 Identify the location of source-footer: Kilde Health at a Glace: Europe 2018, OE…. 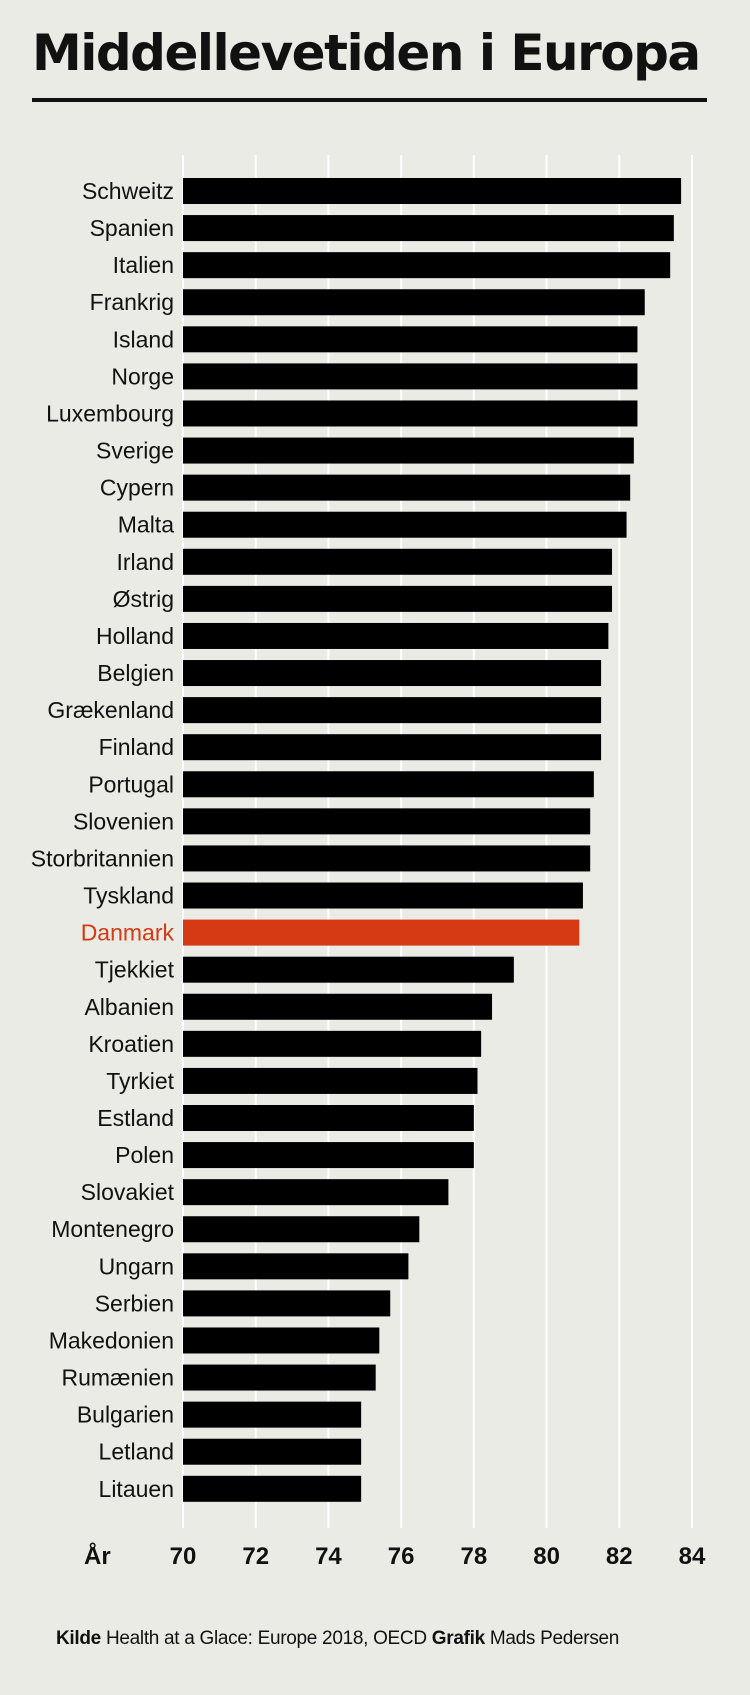
(337, 1639).